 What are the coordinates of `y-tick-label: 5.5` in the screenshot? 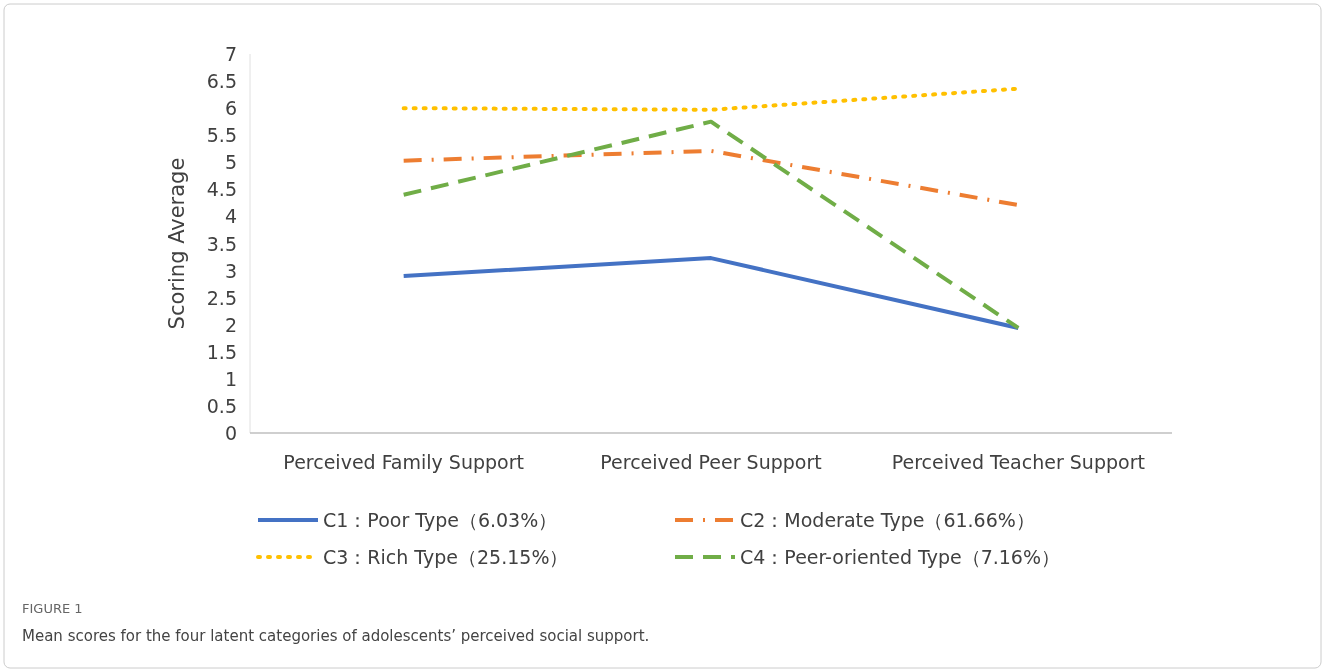 It's located at (221, 135).